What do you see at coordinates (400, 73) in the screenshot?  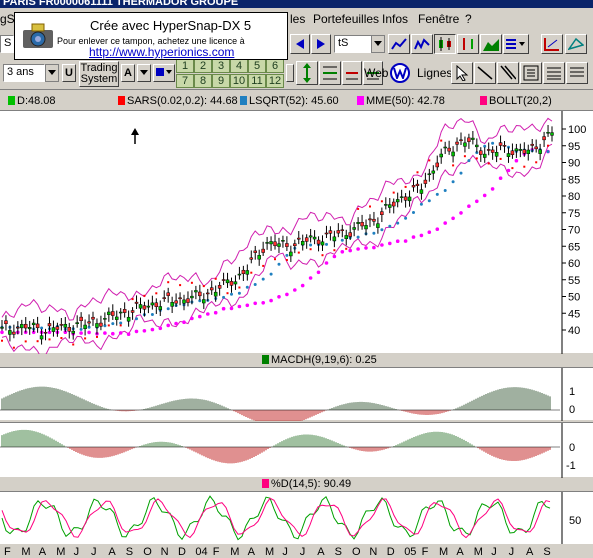 I see `web-globe-button` at bounding box center [400, 73].